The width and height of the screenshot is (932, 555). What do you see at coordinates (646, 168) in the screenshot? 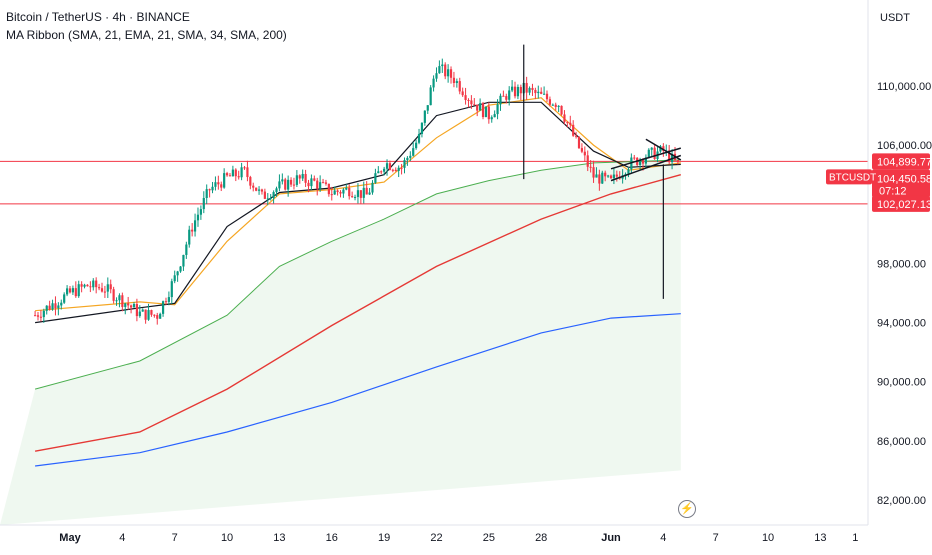
I see `trend-line` at bounding box center [646, 168].